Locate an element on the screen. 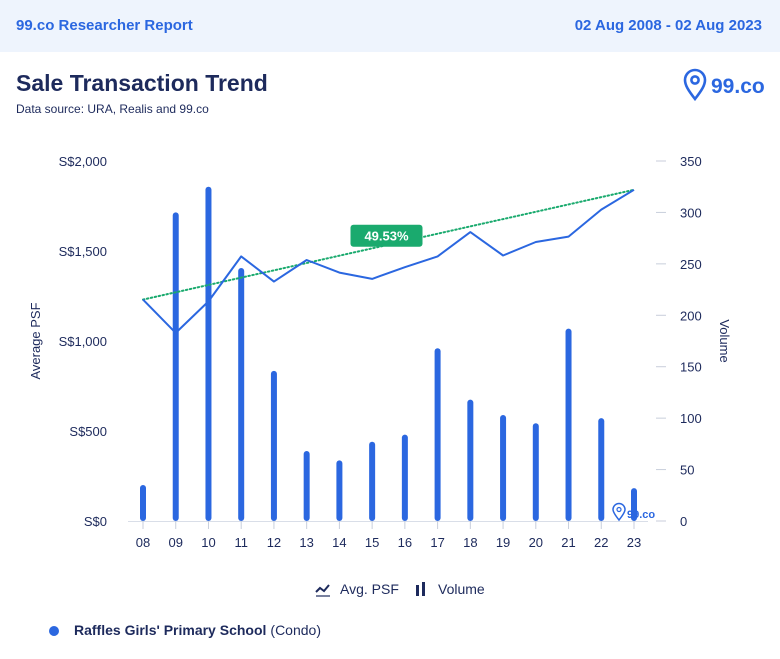 The image size is (780, 659). x-tick-label: 11 is located at coordinates (241, 542).